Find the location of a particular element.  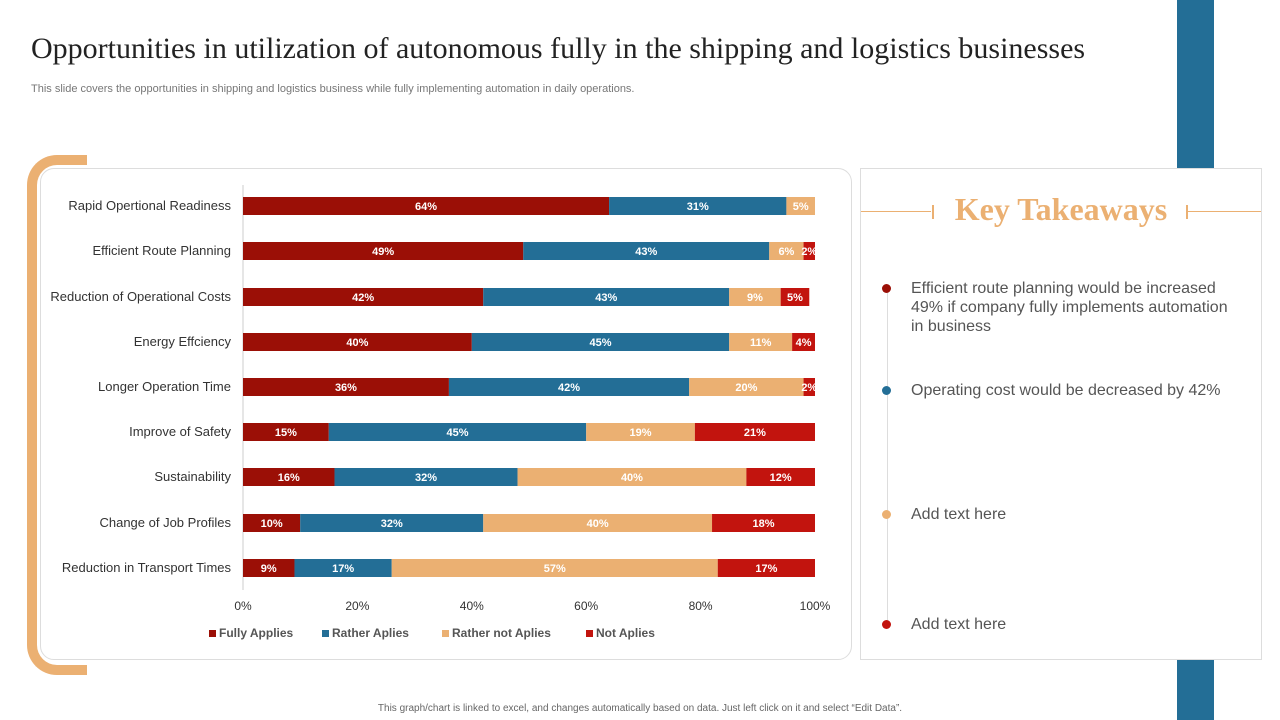

data-label: 31% is located at coordinates (698, 207).